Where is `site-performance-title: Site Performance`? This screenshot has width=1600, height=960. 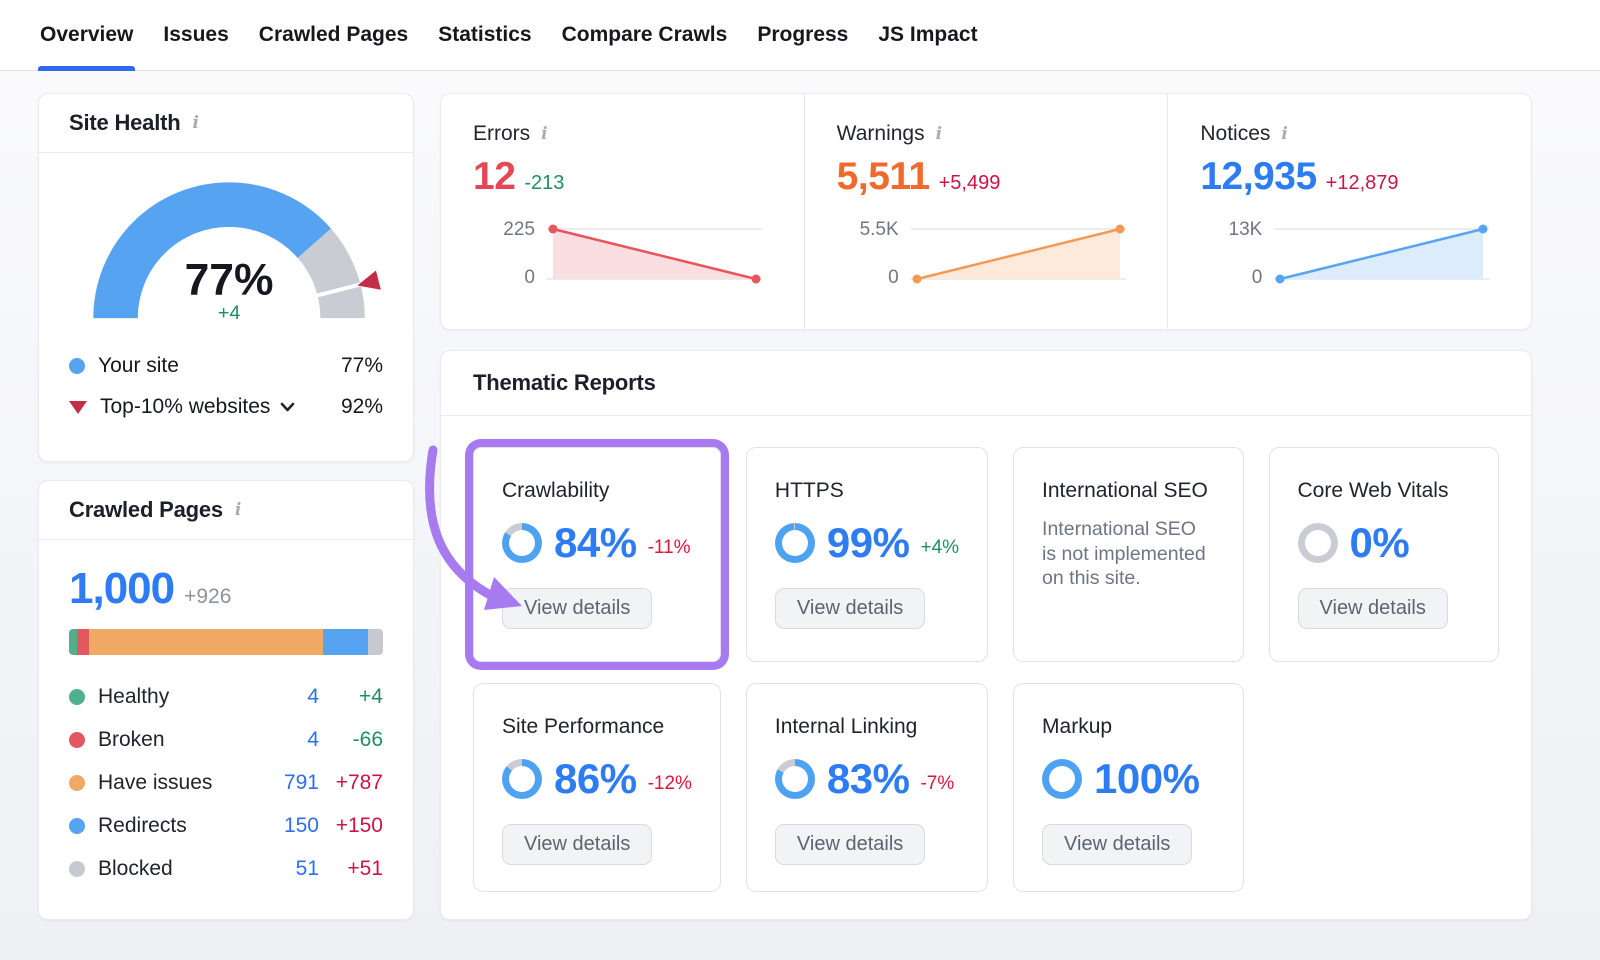 site-performance-title: Site Performance is located at coordinates (583, 726).